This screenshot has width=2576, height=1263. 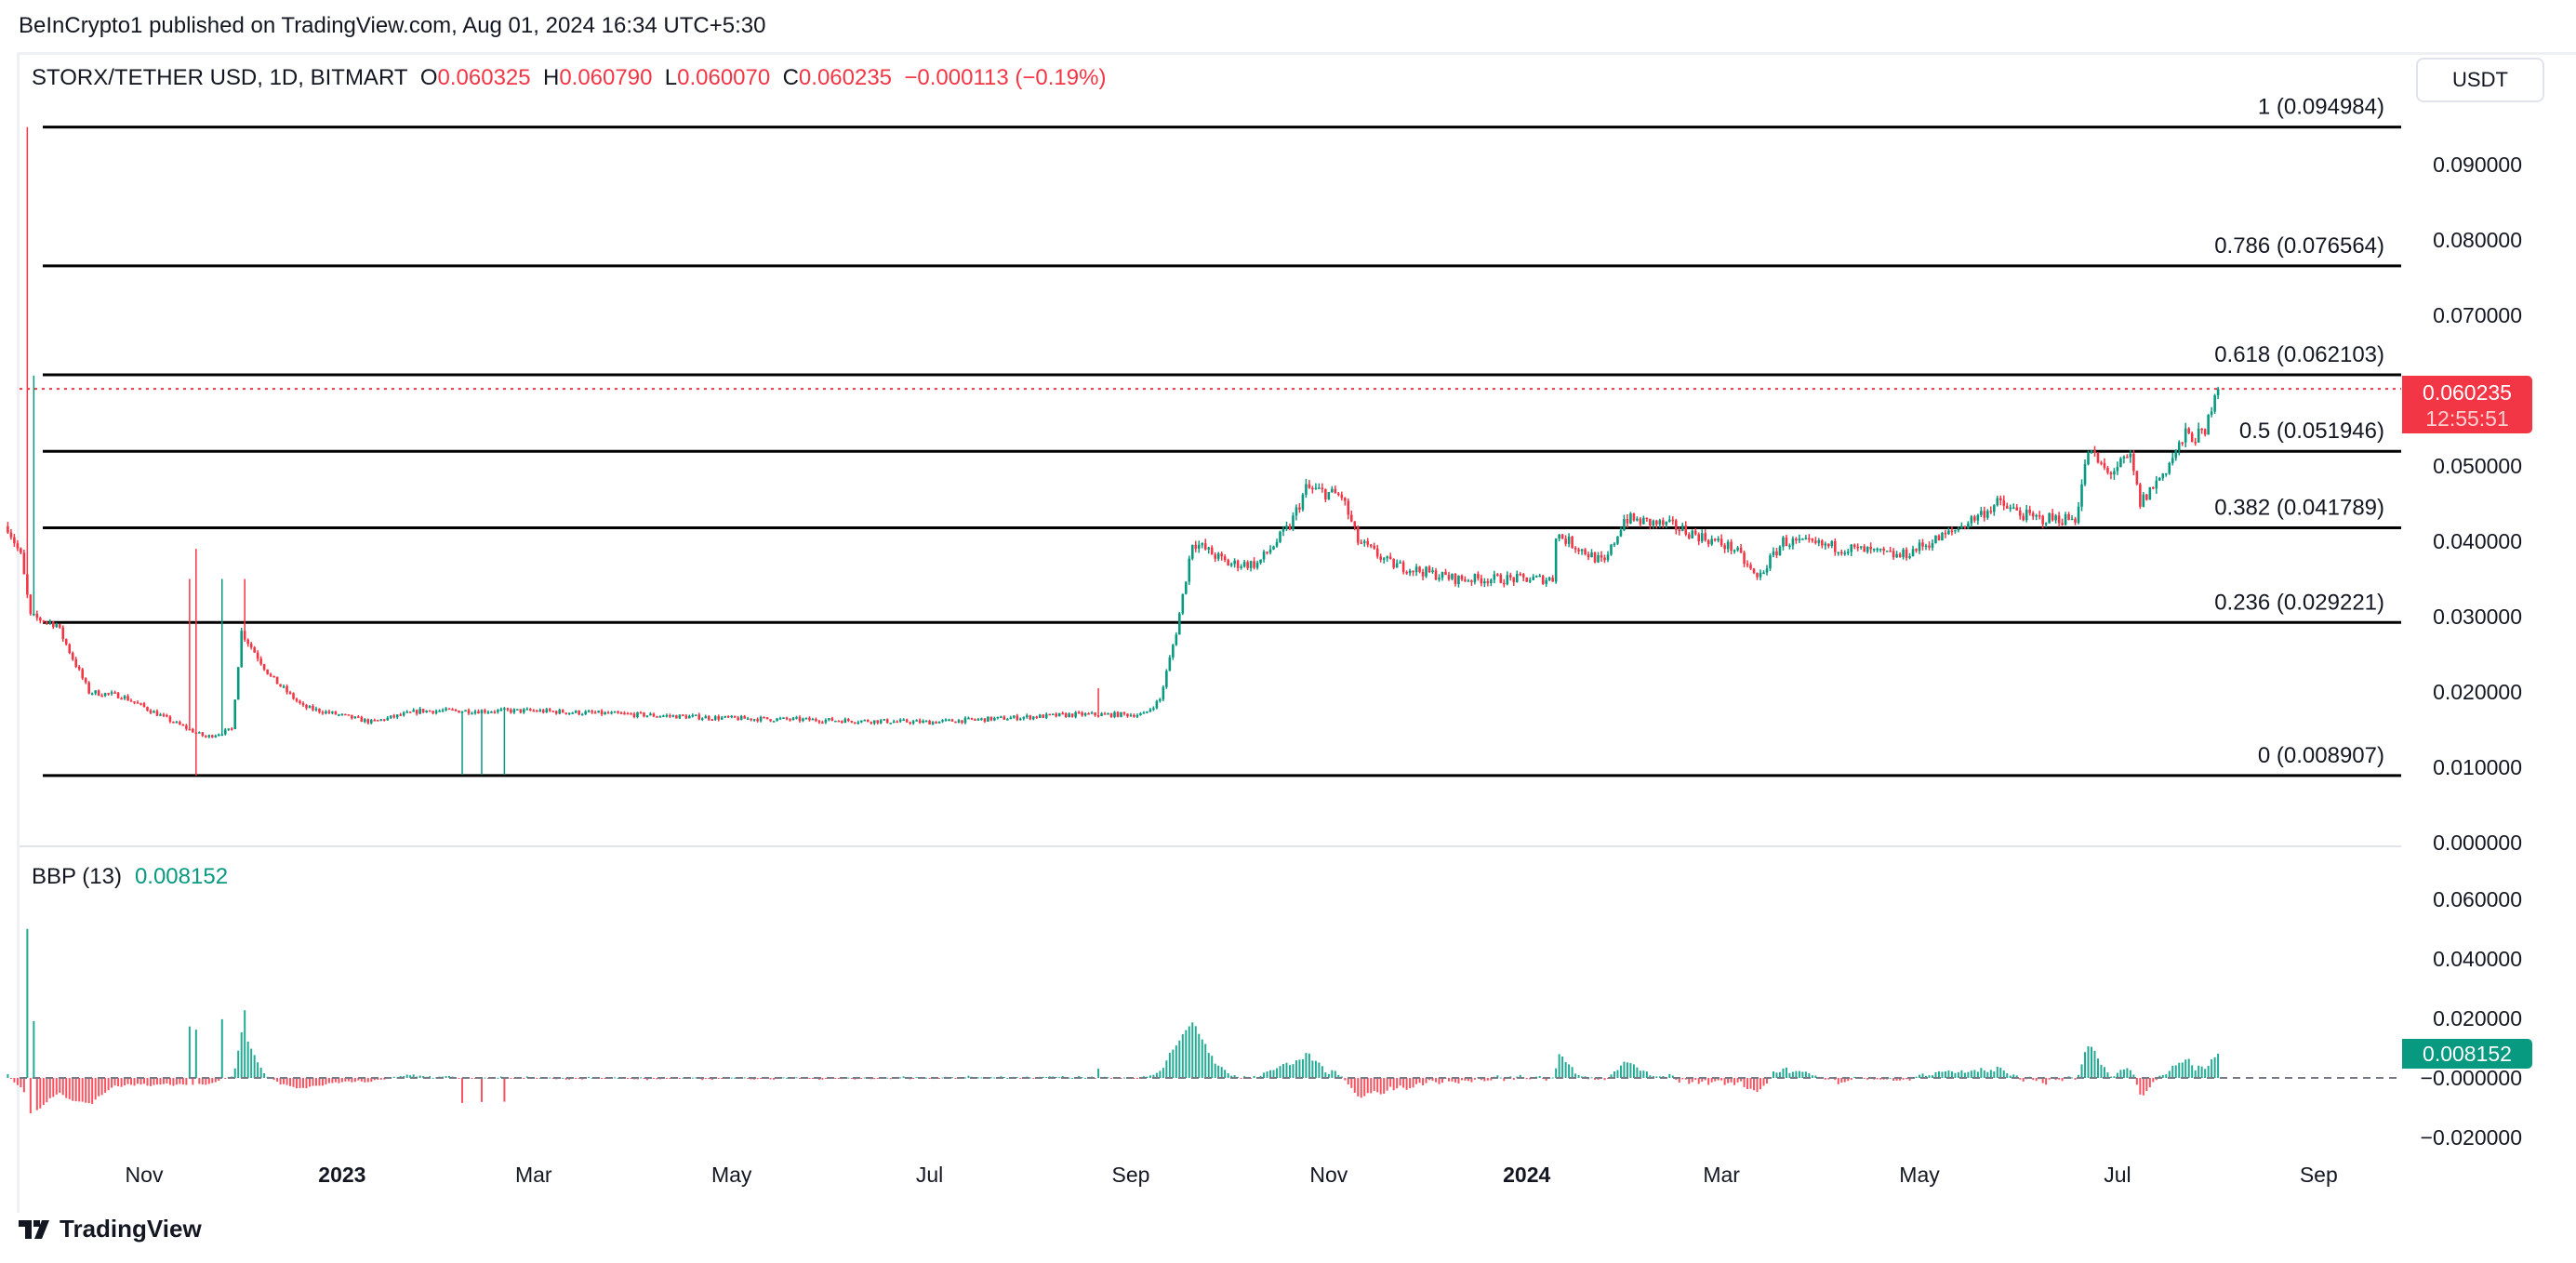 What do you see at coordinates (2311, 432) in the screenshot?
I see `fib-level-label: 0.5 (0.051946)` at bounding box center [2311, 432].